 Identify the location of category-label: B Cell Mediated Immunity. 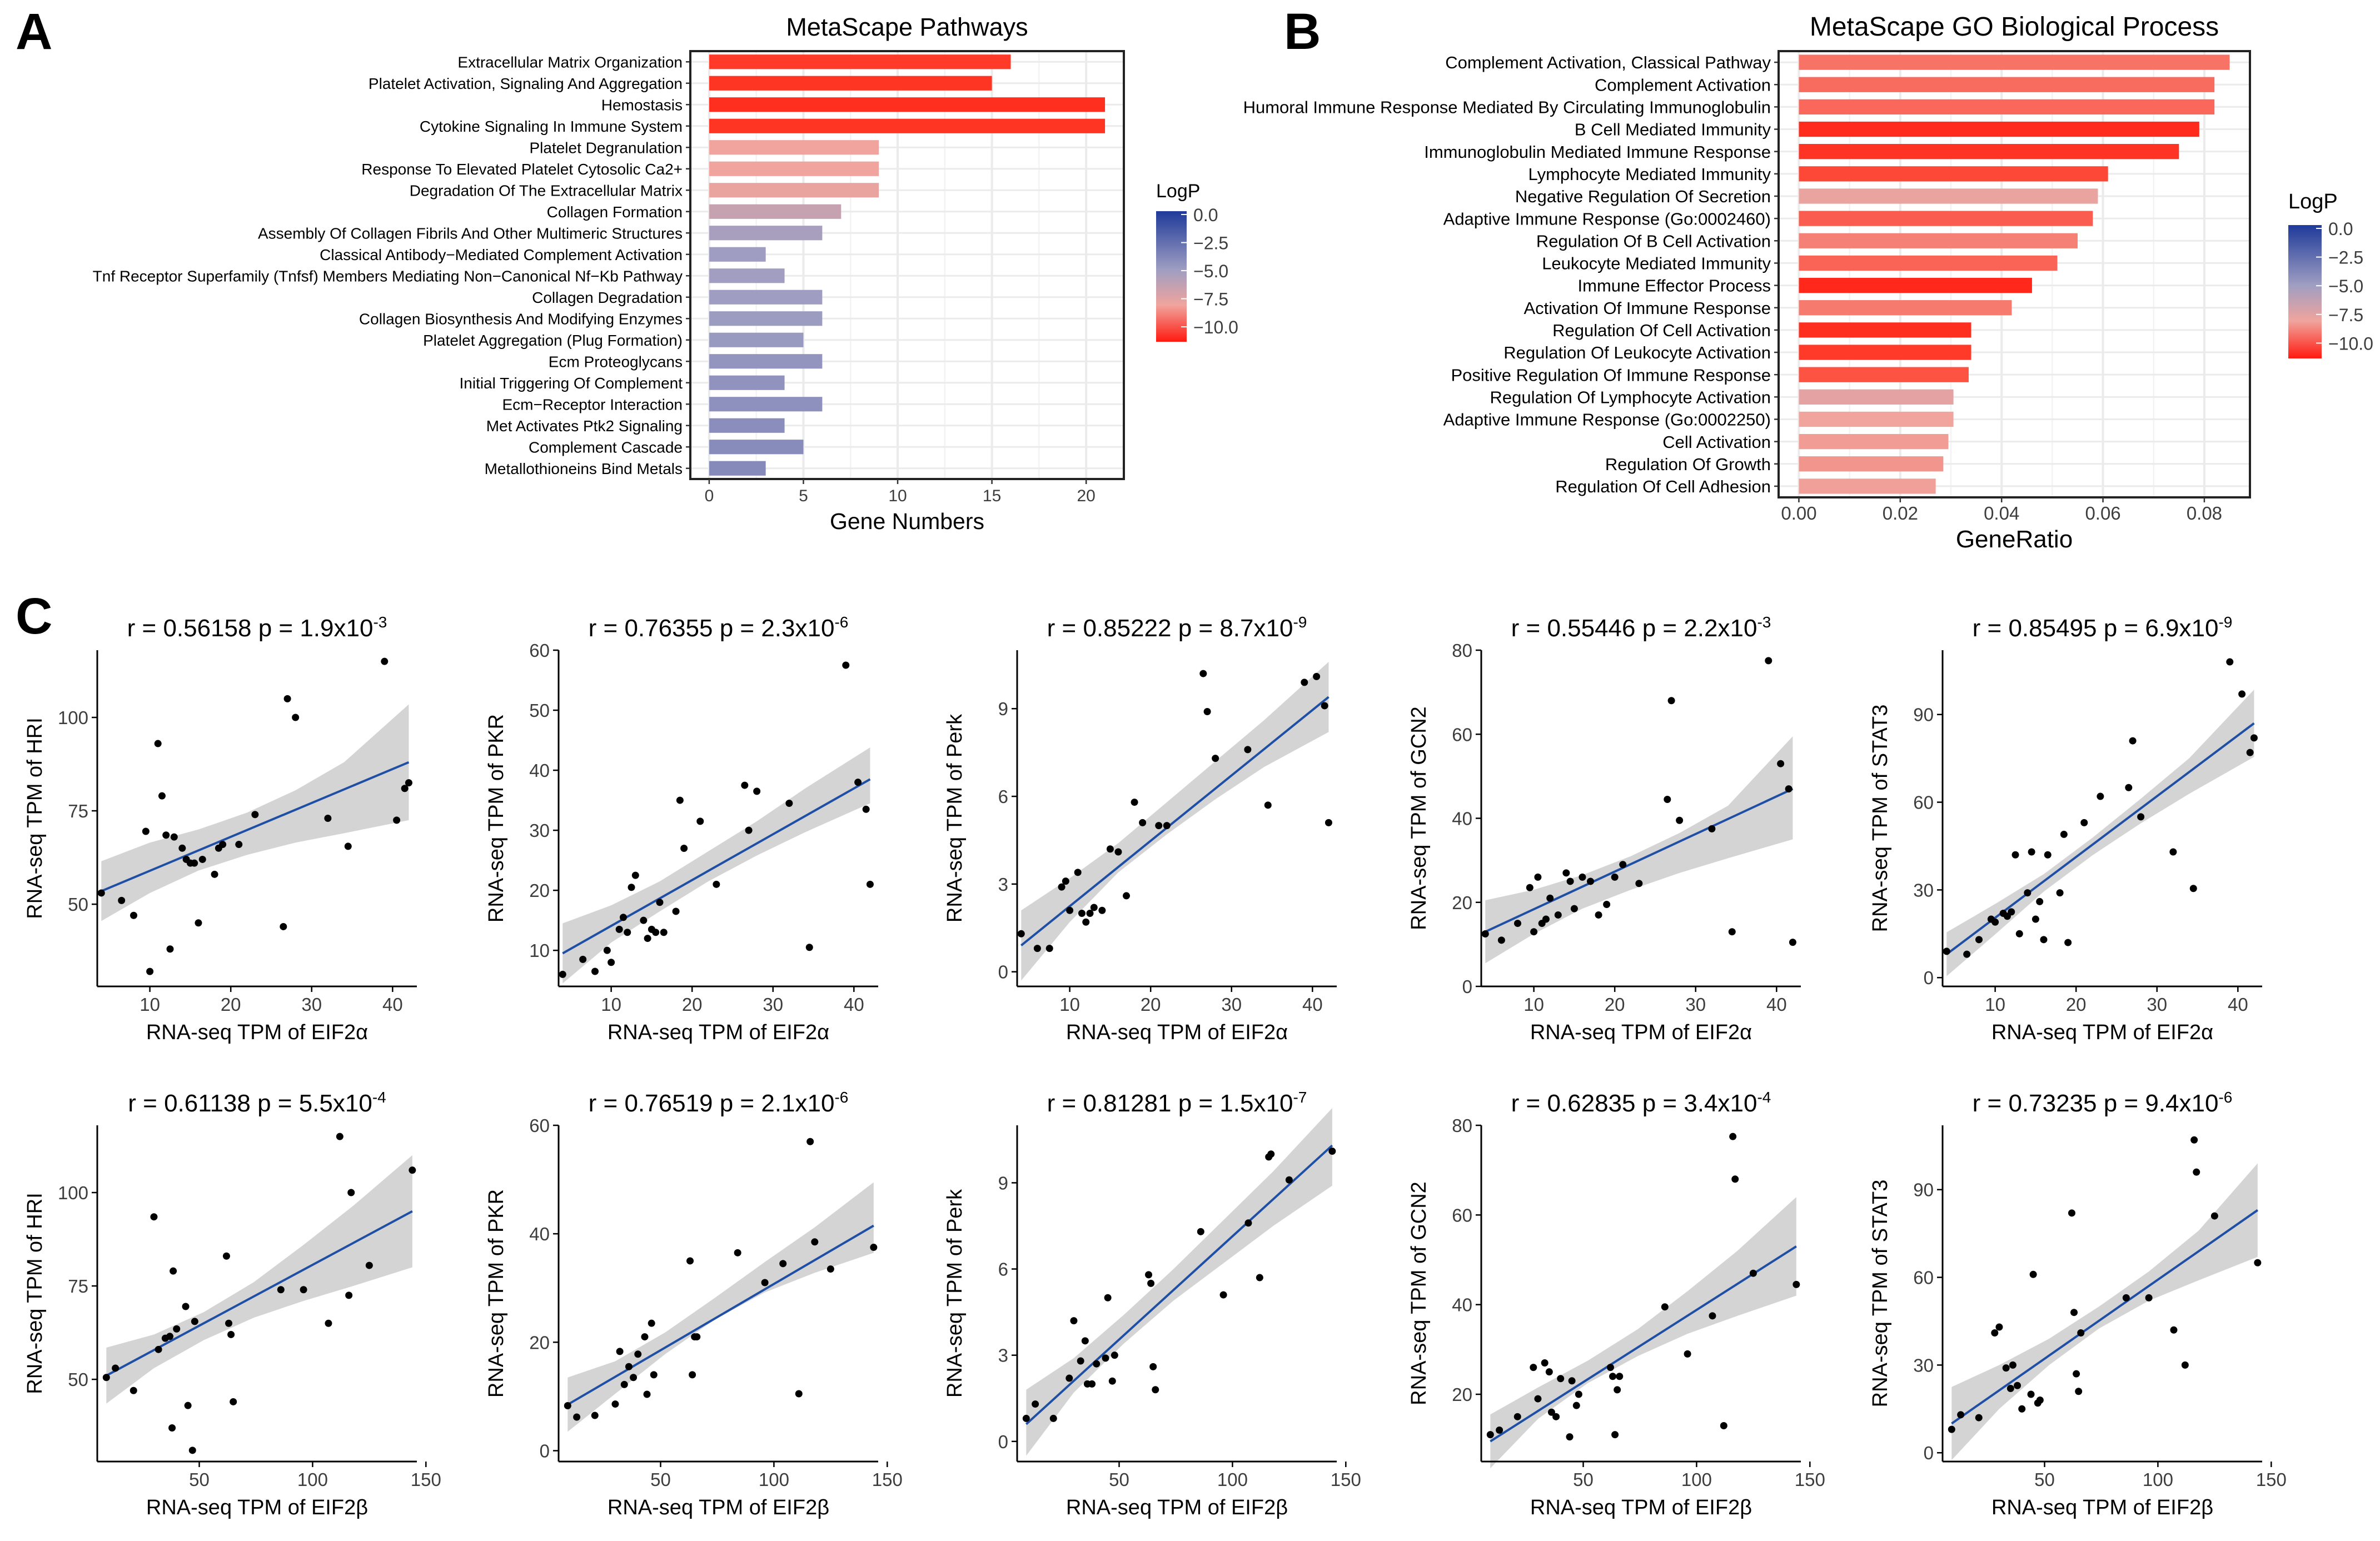
(1673, 129).